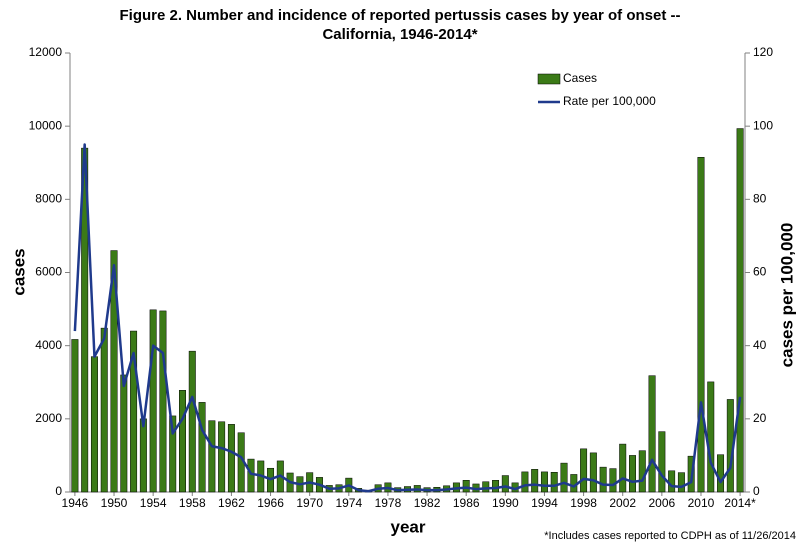 The image size is (801, 545). What do you see at coordinates (348, 503) in the screenshot?
I see `x-tick-label: 1974` at bounding box center [348, 503].